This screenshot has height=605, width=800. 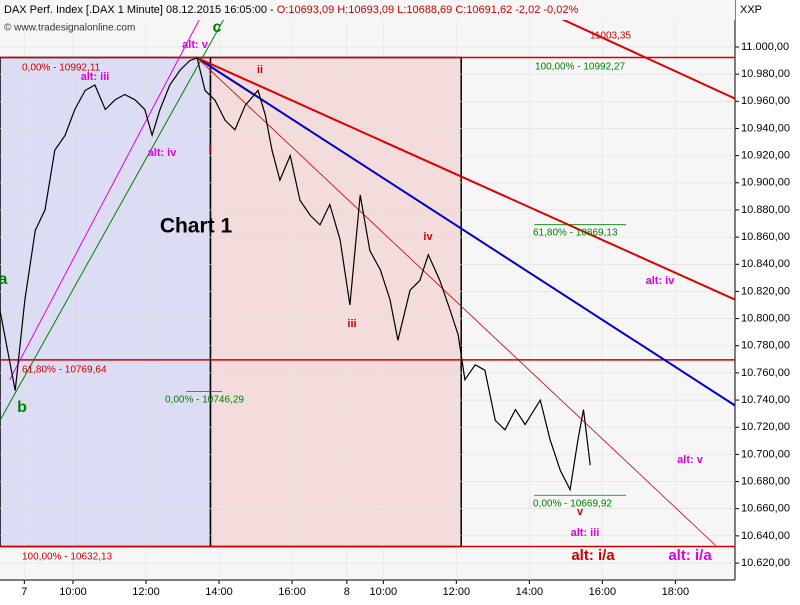 What do you see at coordinates (610, 36) in the screenshot?
I see `annotation: 11003,35` at bounding box center [610, 36].